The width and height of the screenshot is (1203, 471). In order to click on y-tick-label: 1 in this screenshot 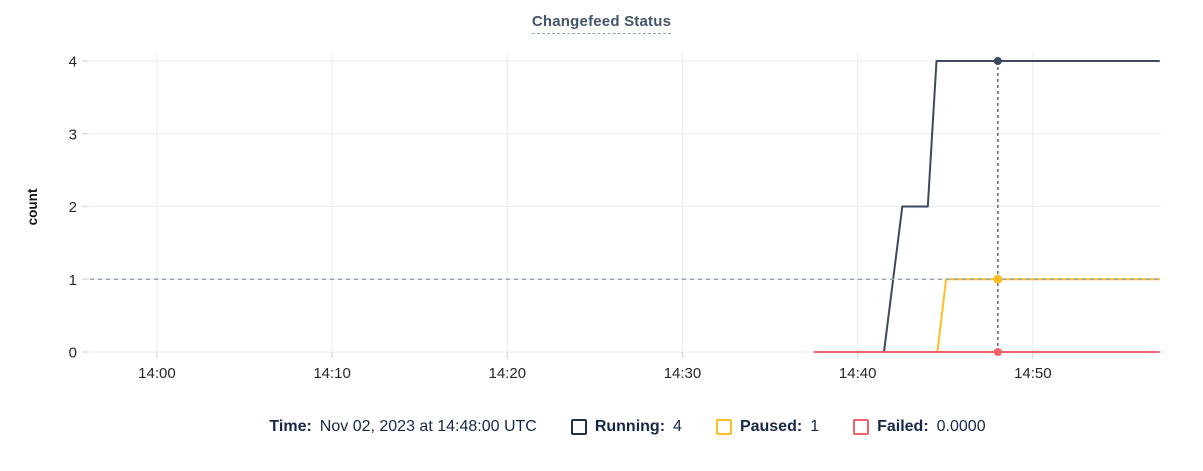, I will do `click(73, 280)`.